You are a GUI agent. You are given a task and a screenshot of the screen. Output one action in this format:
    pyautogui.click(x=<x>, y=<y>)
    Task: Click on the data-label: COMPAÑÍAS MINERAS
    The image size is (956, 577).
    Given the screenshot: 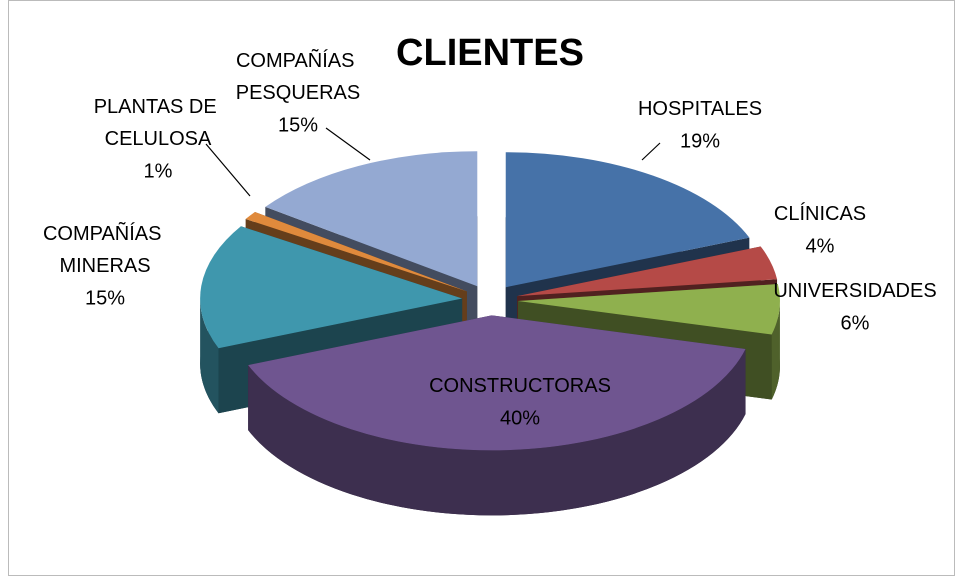 What is the action you would take?
    pyautogui.click(x=105, y=249)
    